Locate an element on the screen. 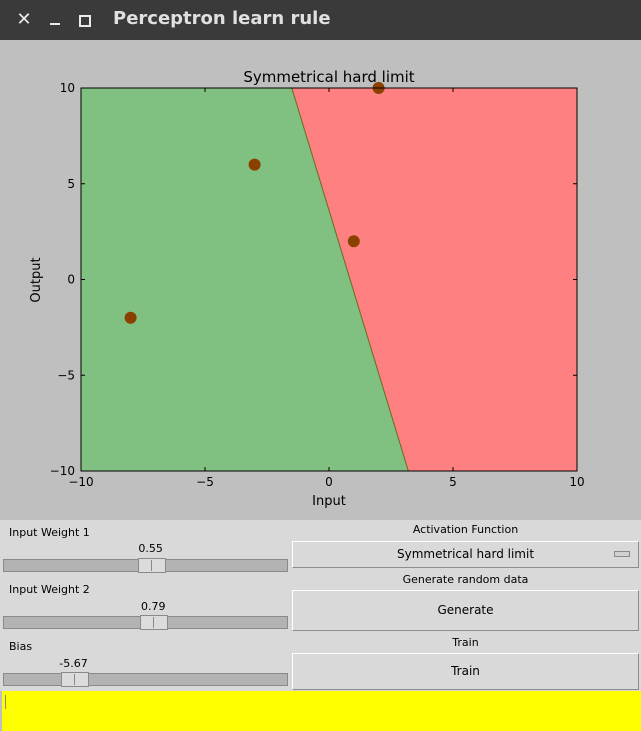  activation-selected: Symmetrical hard limit is located at coordinates (465, 554).